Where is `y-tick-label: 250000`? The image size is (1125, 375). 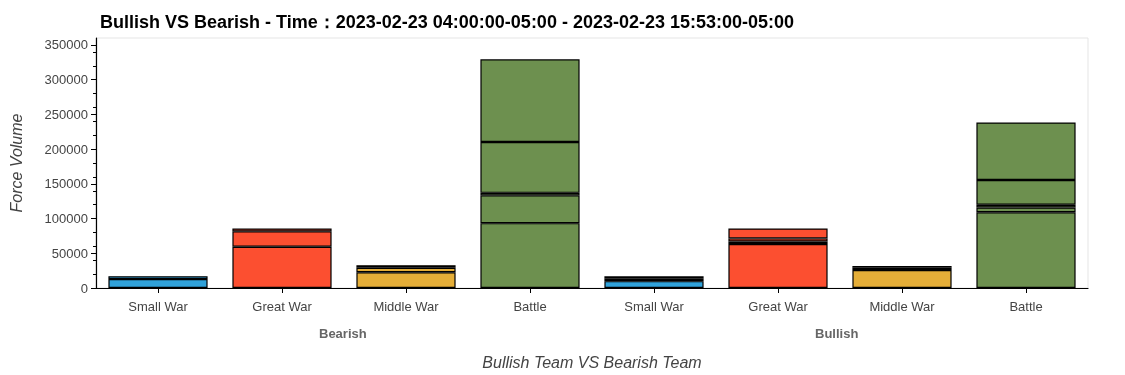 y-tick-label: 250000 is located at coordinates (66, 114).